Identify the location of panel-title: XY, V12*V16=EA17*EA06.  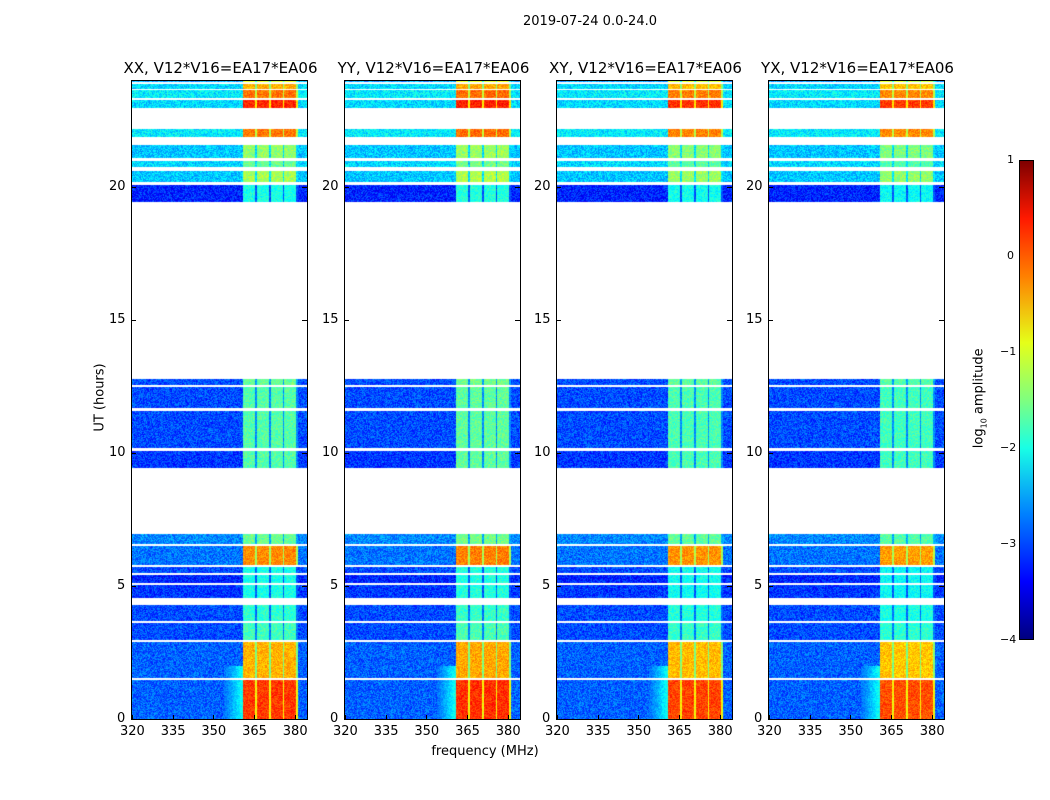
(645, 68).